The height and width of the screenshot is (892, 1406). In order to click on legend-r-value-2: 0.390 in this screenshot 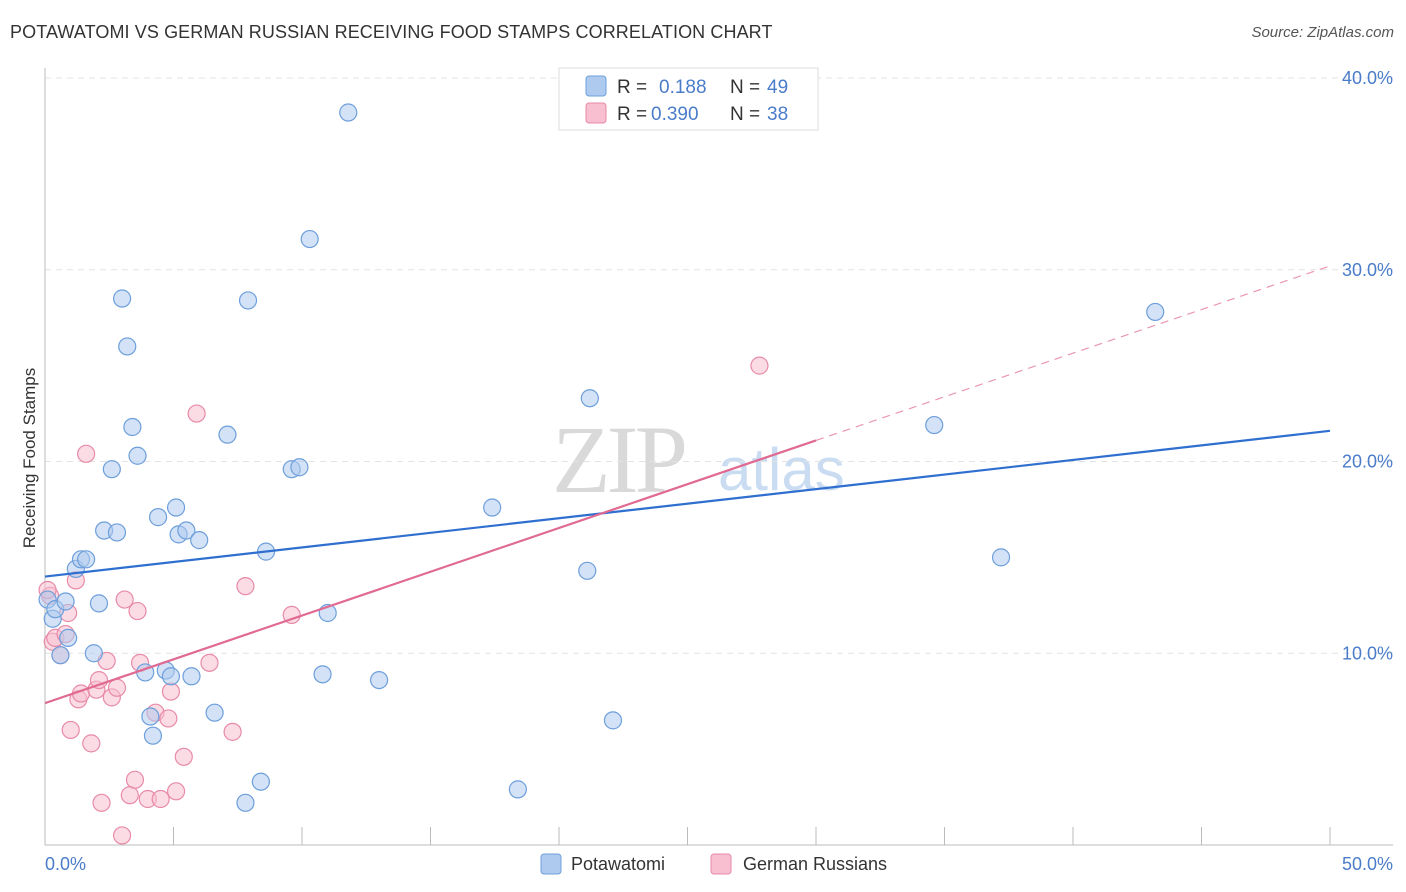, I will do `click(675, 114)`.